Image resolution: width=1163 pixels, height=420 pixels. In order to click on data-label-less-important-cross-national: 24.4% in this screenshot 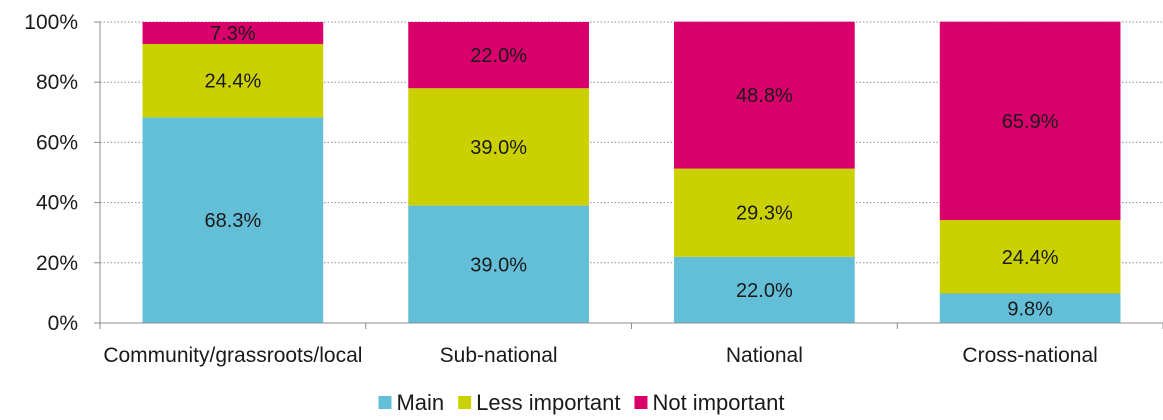, I will do `click(1030, 258)`.